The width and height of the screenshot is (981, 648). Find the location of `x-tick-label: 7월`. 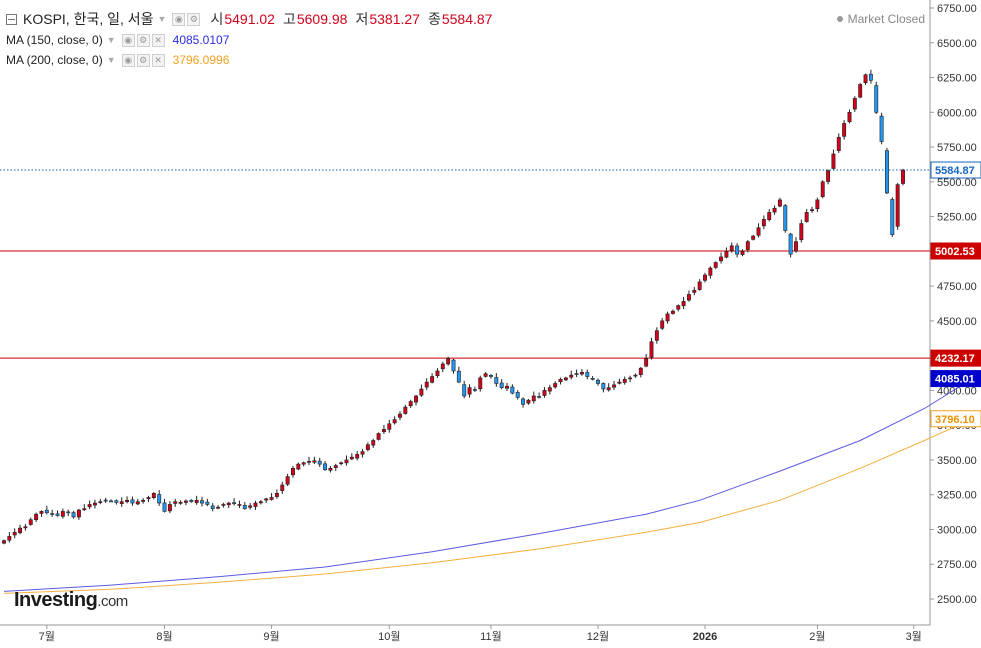

x-tick-label: 7월 is located at coordinates (47, 636).